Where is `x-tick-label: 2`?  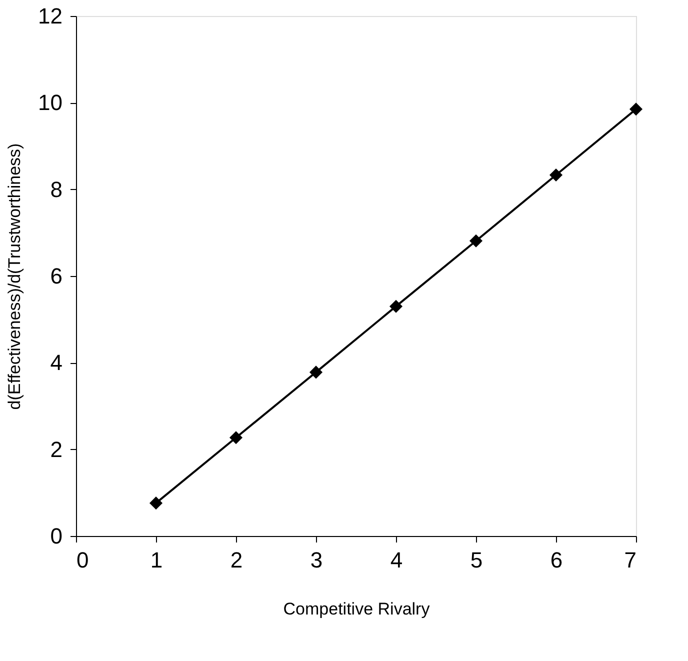
x-tick-label: 2 is located at coordinates (236, 560).